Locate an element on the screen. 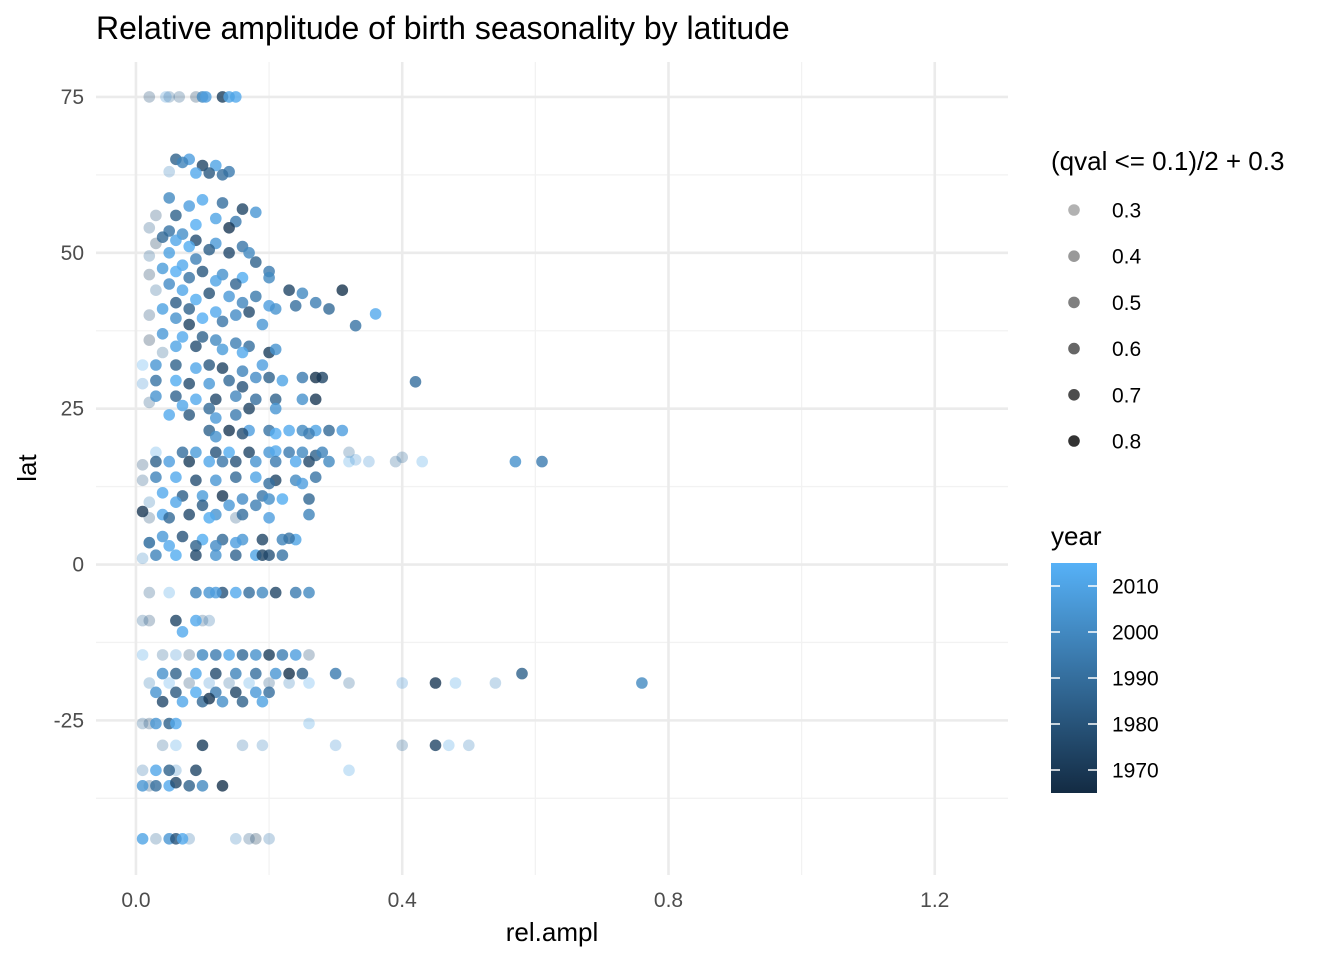  color-legend-label: 2000 is located at coordinates (1135, 633).